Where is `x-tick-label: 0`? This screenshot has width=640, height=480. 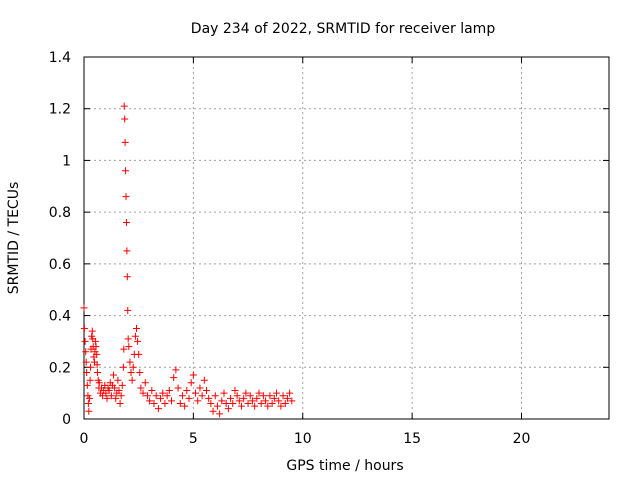
x-tick-label: 0 is located at coordinates (84, 439).